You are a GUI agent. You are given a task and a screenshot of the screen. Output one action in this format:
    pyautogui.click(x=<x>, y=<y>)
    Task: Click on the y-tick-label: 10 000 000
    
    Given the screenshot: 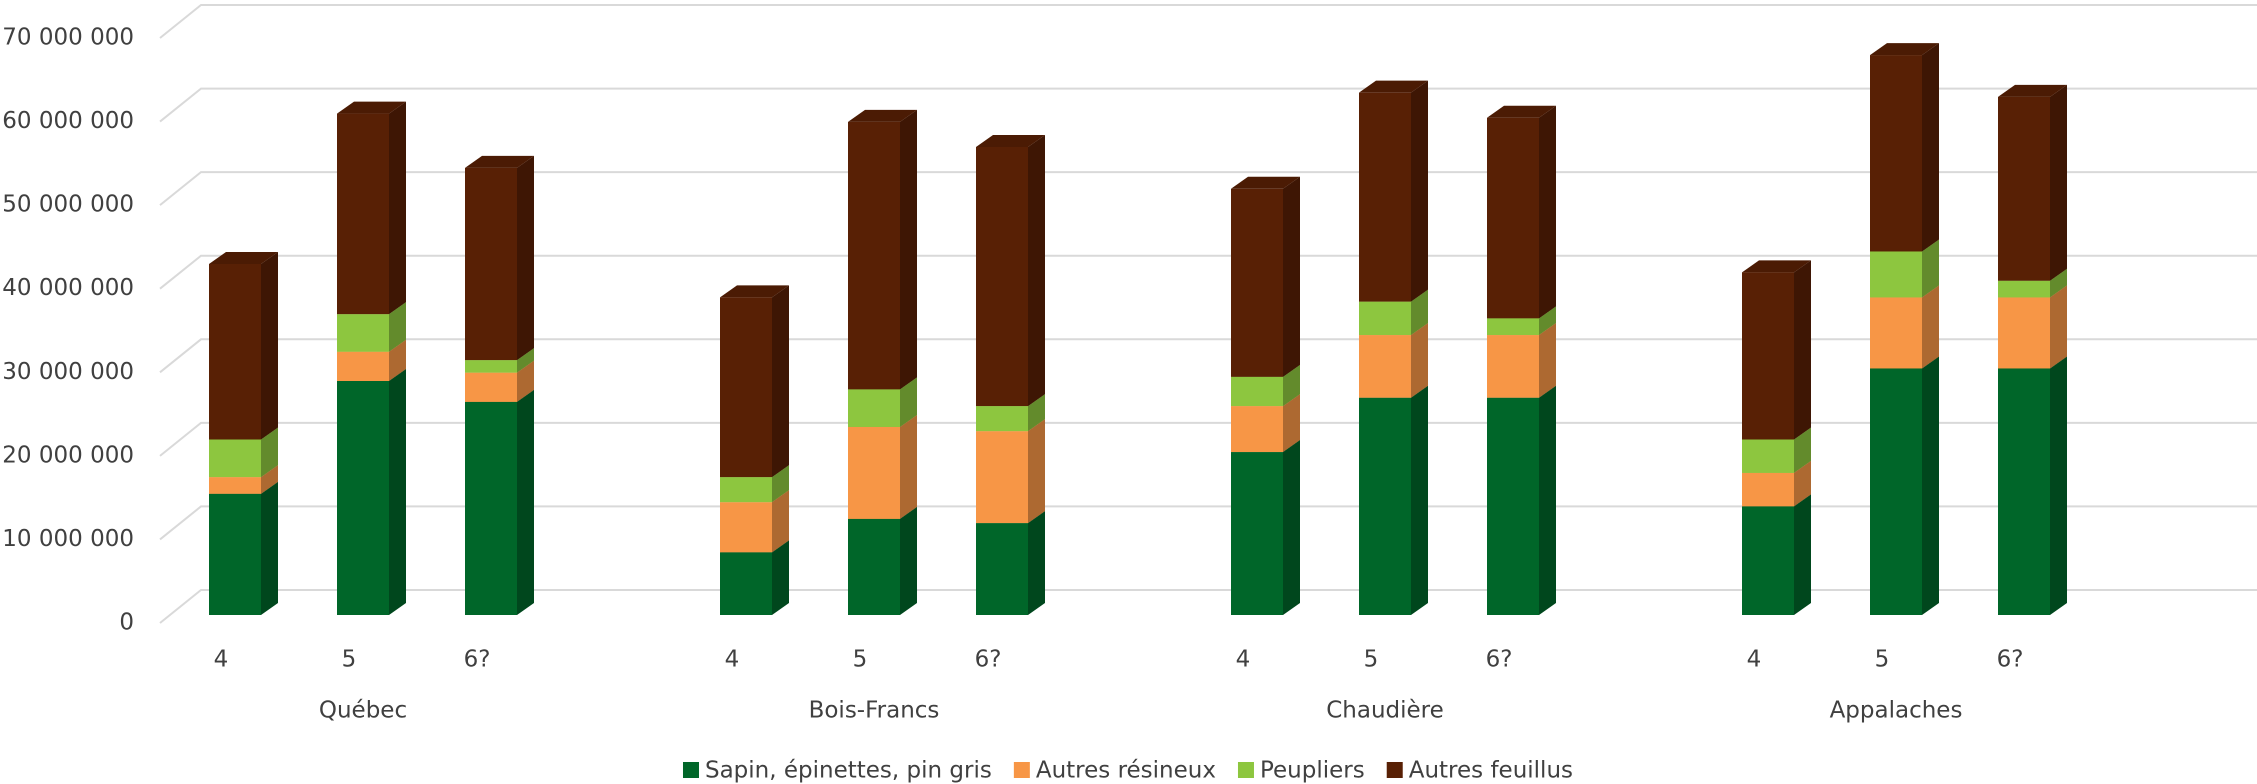 What is the action you would take?
    pyautogui.click(x=68, y=539)
    